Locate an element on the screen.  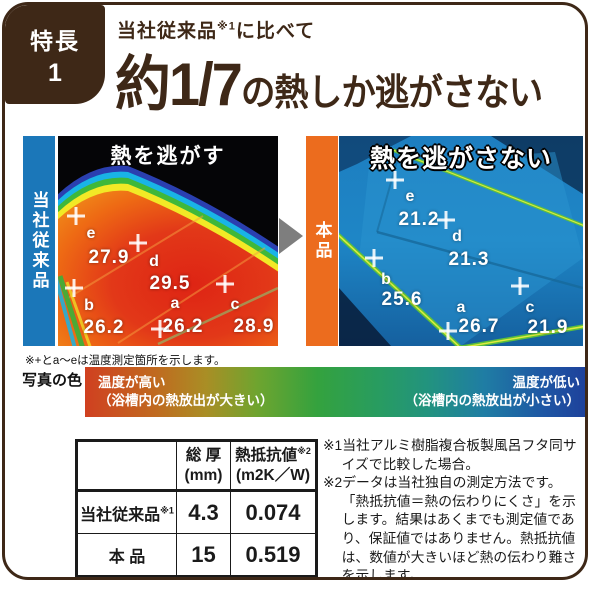
measurement-note: ※+とa〜eは温度測定箇所を示します。 is located at coordinates (125, 361).